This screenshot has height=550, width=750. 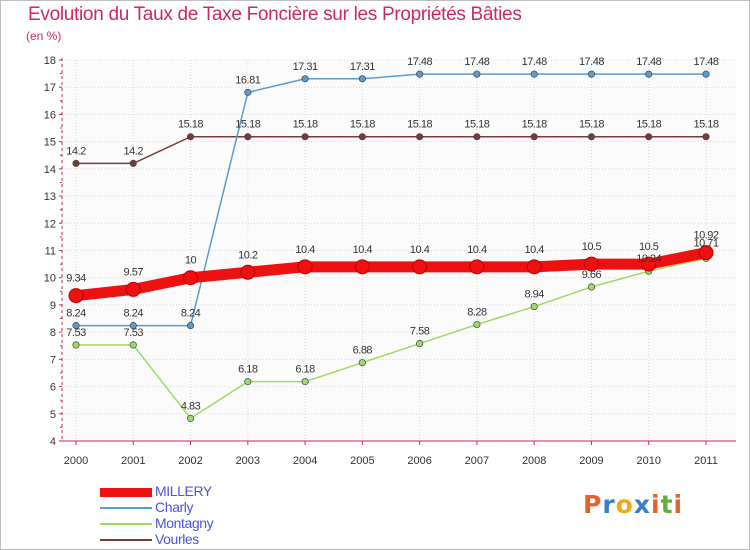 What do you see at coordinates (174, 507) in the screenshot?
I see `legend-label: Charly` at bounding box center [174, 507].